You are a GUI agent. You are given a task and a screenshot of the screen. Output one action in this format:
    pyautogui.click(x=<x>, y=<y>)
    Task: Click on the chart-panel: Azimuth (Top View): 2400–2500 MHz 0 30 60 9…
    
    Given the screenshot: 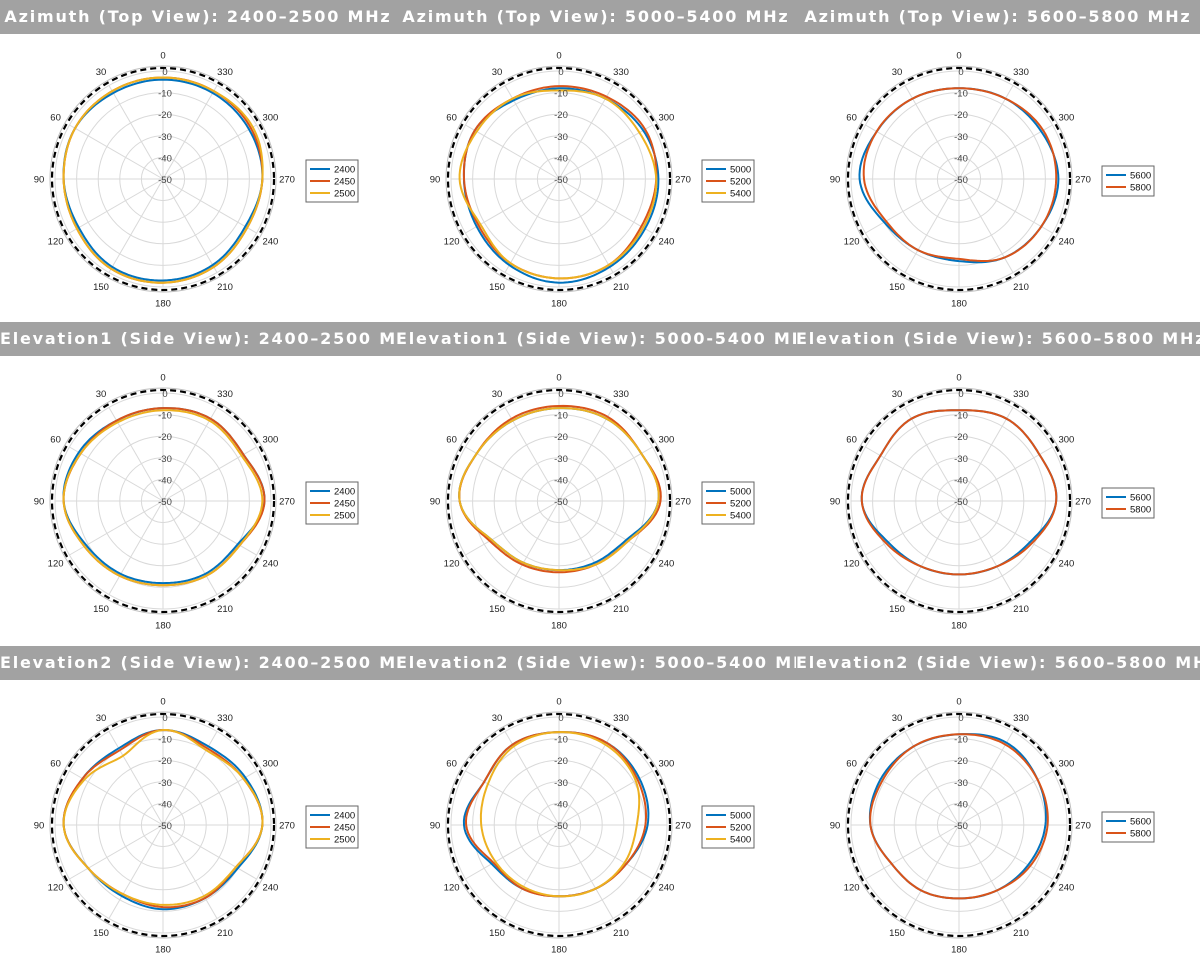 What is the action you would take?
    pyautogui.click(x=198, y=161)
    